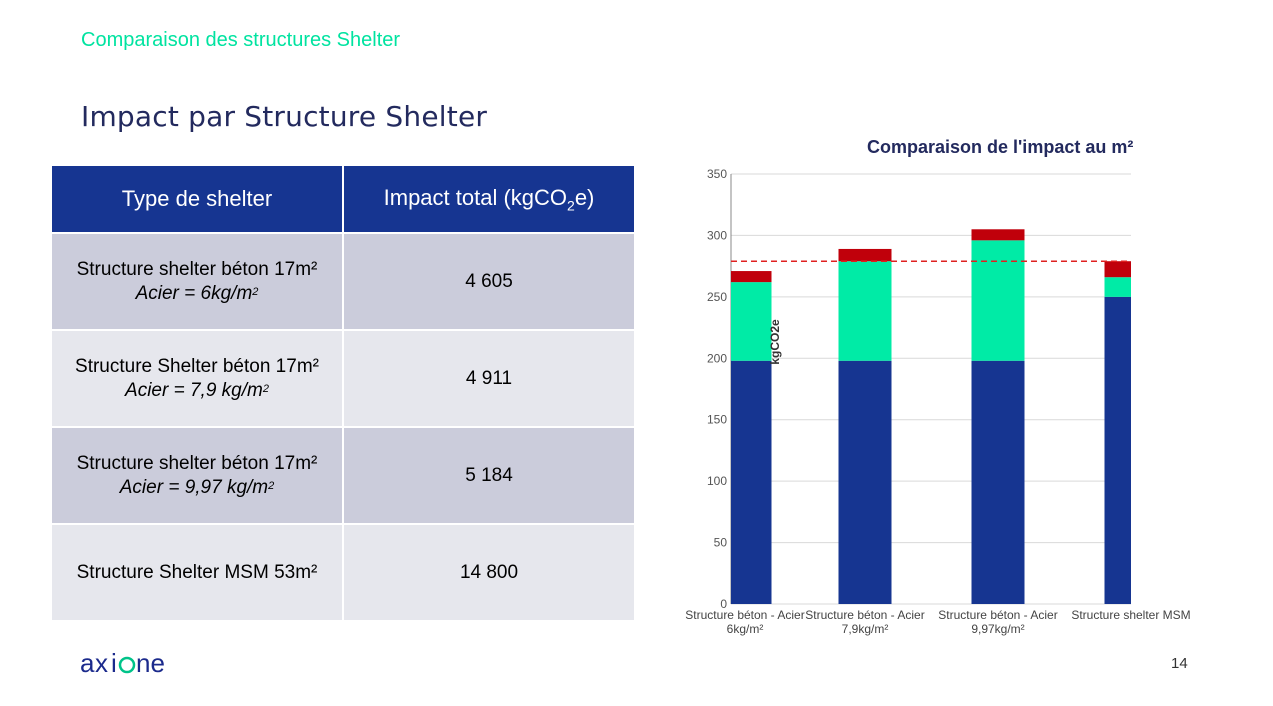 This screenshot has width=1273, height=706. Describe the element at coordinates (150, 664) in the screenshot. I see `svg-text: ne` at that location.